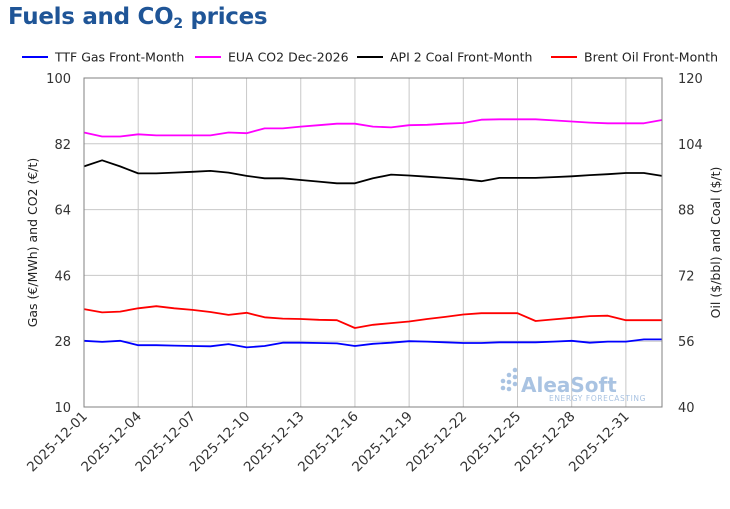  Describe the element at coordinates (62, 276) in the screenshot. I see `y-tick-label: 46` at that location.